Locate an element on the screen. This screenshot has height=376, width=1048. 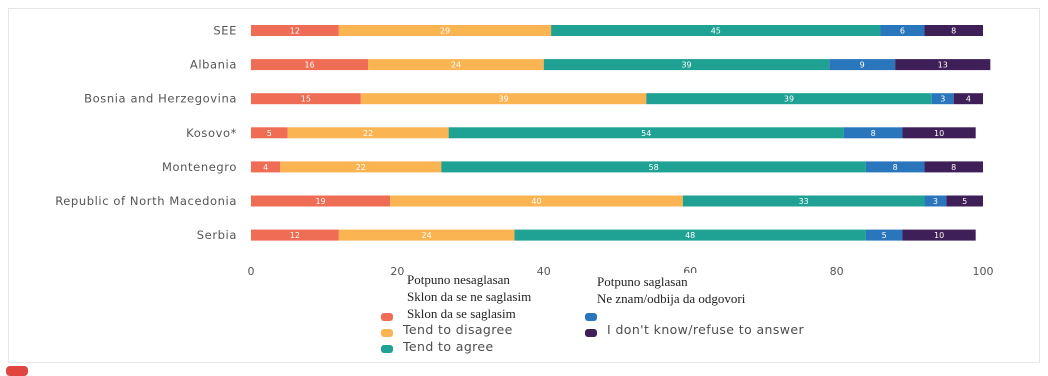
data-label-tend-to-agree-republic-of-north-macedonia: 33 is located at coordinates (804, 201).